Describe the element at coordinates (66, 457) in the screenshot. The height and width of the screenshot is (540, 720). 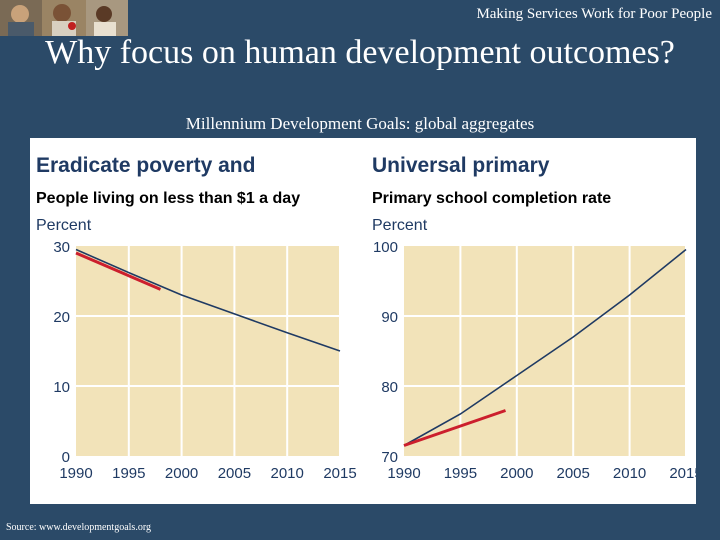
I see `y-tick-label: 0` at that location.